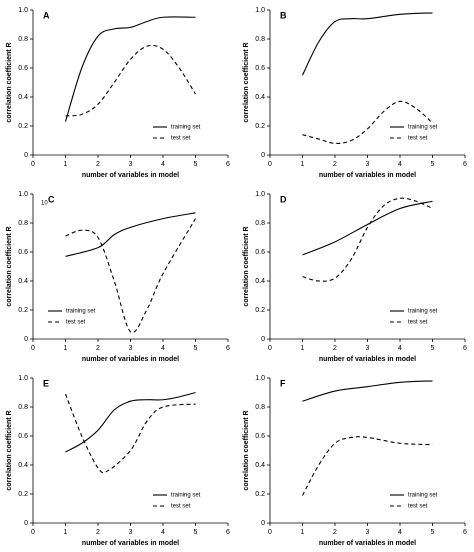 The width and height of the screenshot is (474, 552). Describe the element at coordinates (283, 15) in the screenshot. I see `panel-label: B` at that location.